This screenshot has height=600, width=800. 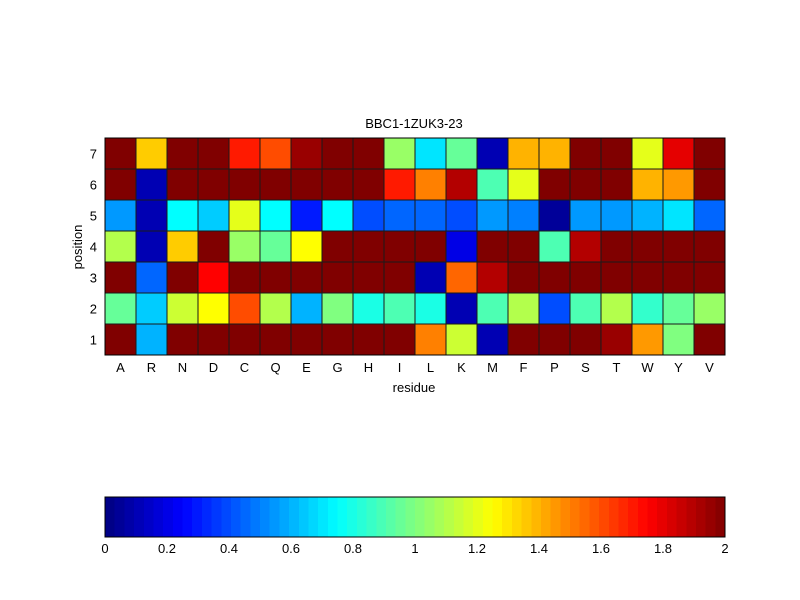 I want to click on x-tick-label: H, so click(x=368, y=367).